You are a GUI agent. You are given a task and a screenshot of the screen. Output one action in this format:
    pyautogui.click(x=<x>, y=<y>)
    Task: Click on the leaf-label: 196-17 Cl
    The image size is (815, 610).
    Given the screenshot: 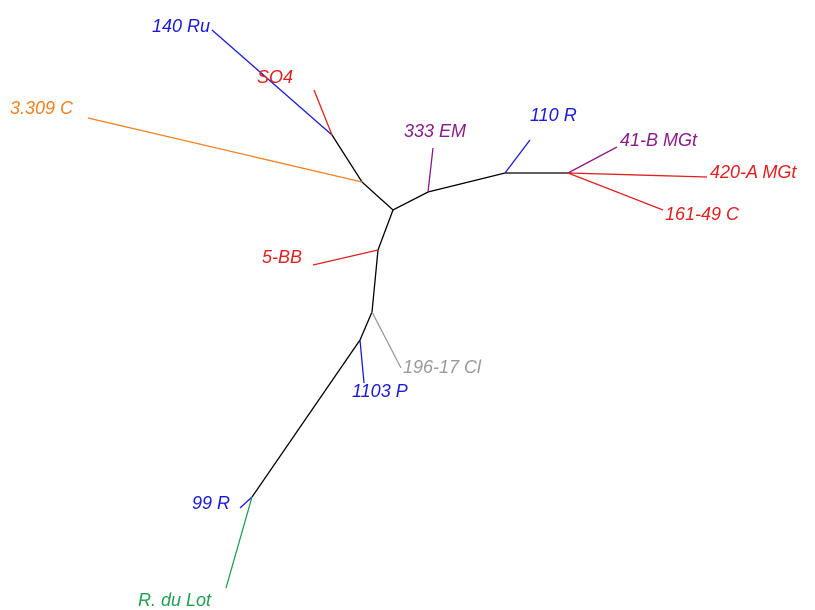 What is the action you would take?
    pyautogui.click(x=442, y=367)
    